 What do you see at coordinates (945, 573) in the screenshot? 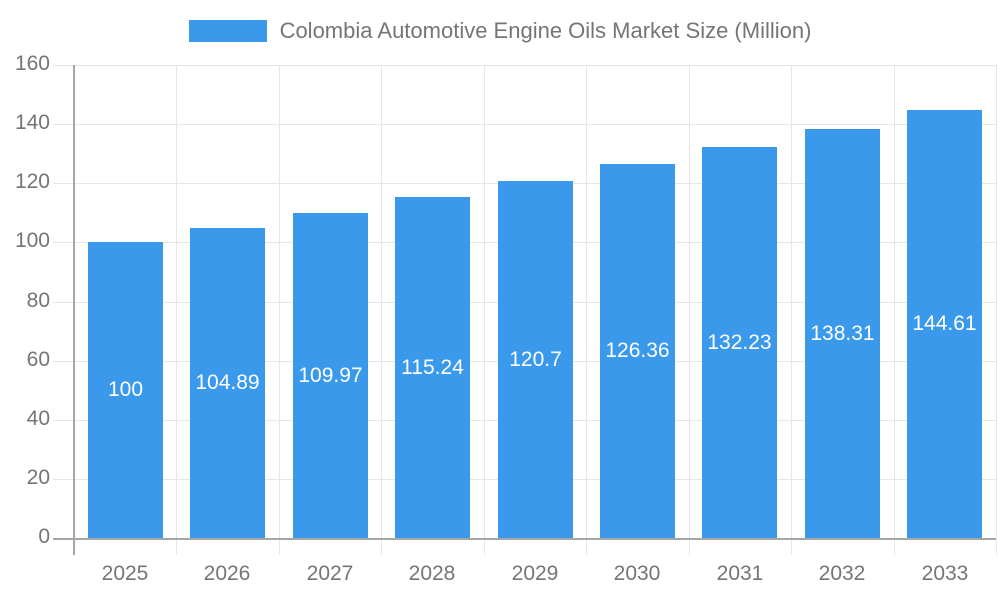
I see `x-axis-category-label: 2033` at bounding box center [945, 573].